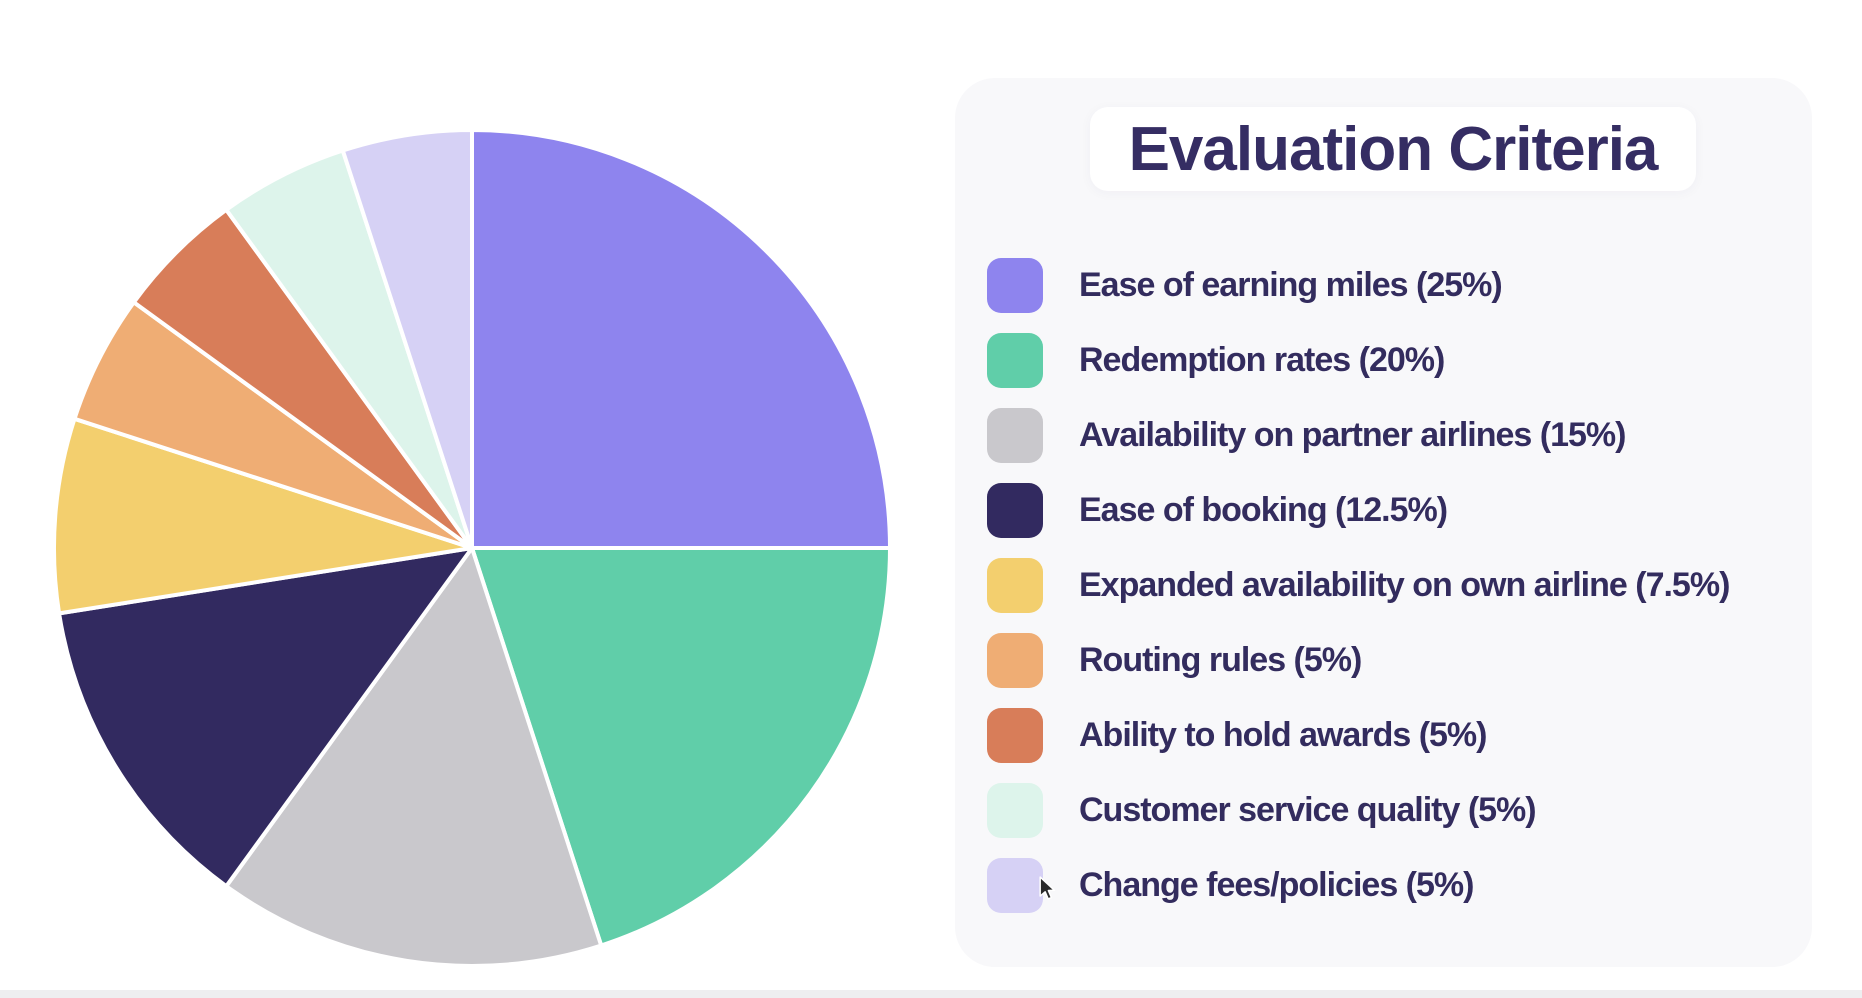 The image size is (1862, 998). I want to click on legend-row: Redemption rates (20%), so click(1358, 360).